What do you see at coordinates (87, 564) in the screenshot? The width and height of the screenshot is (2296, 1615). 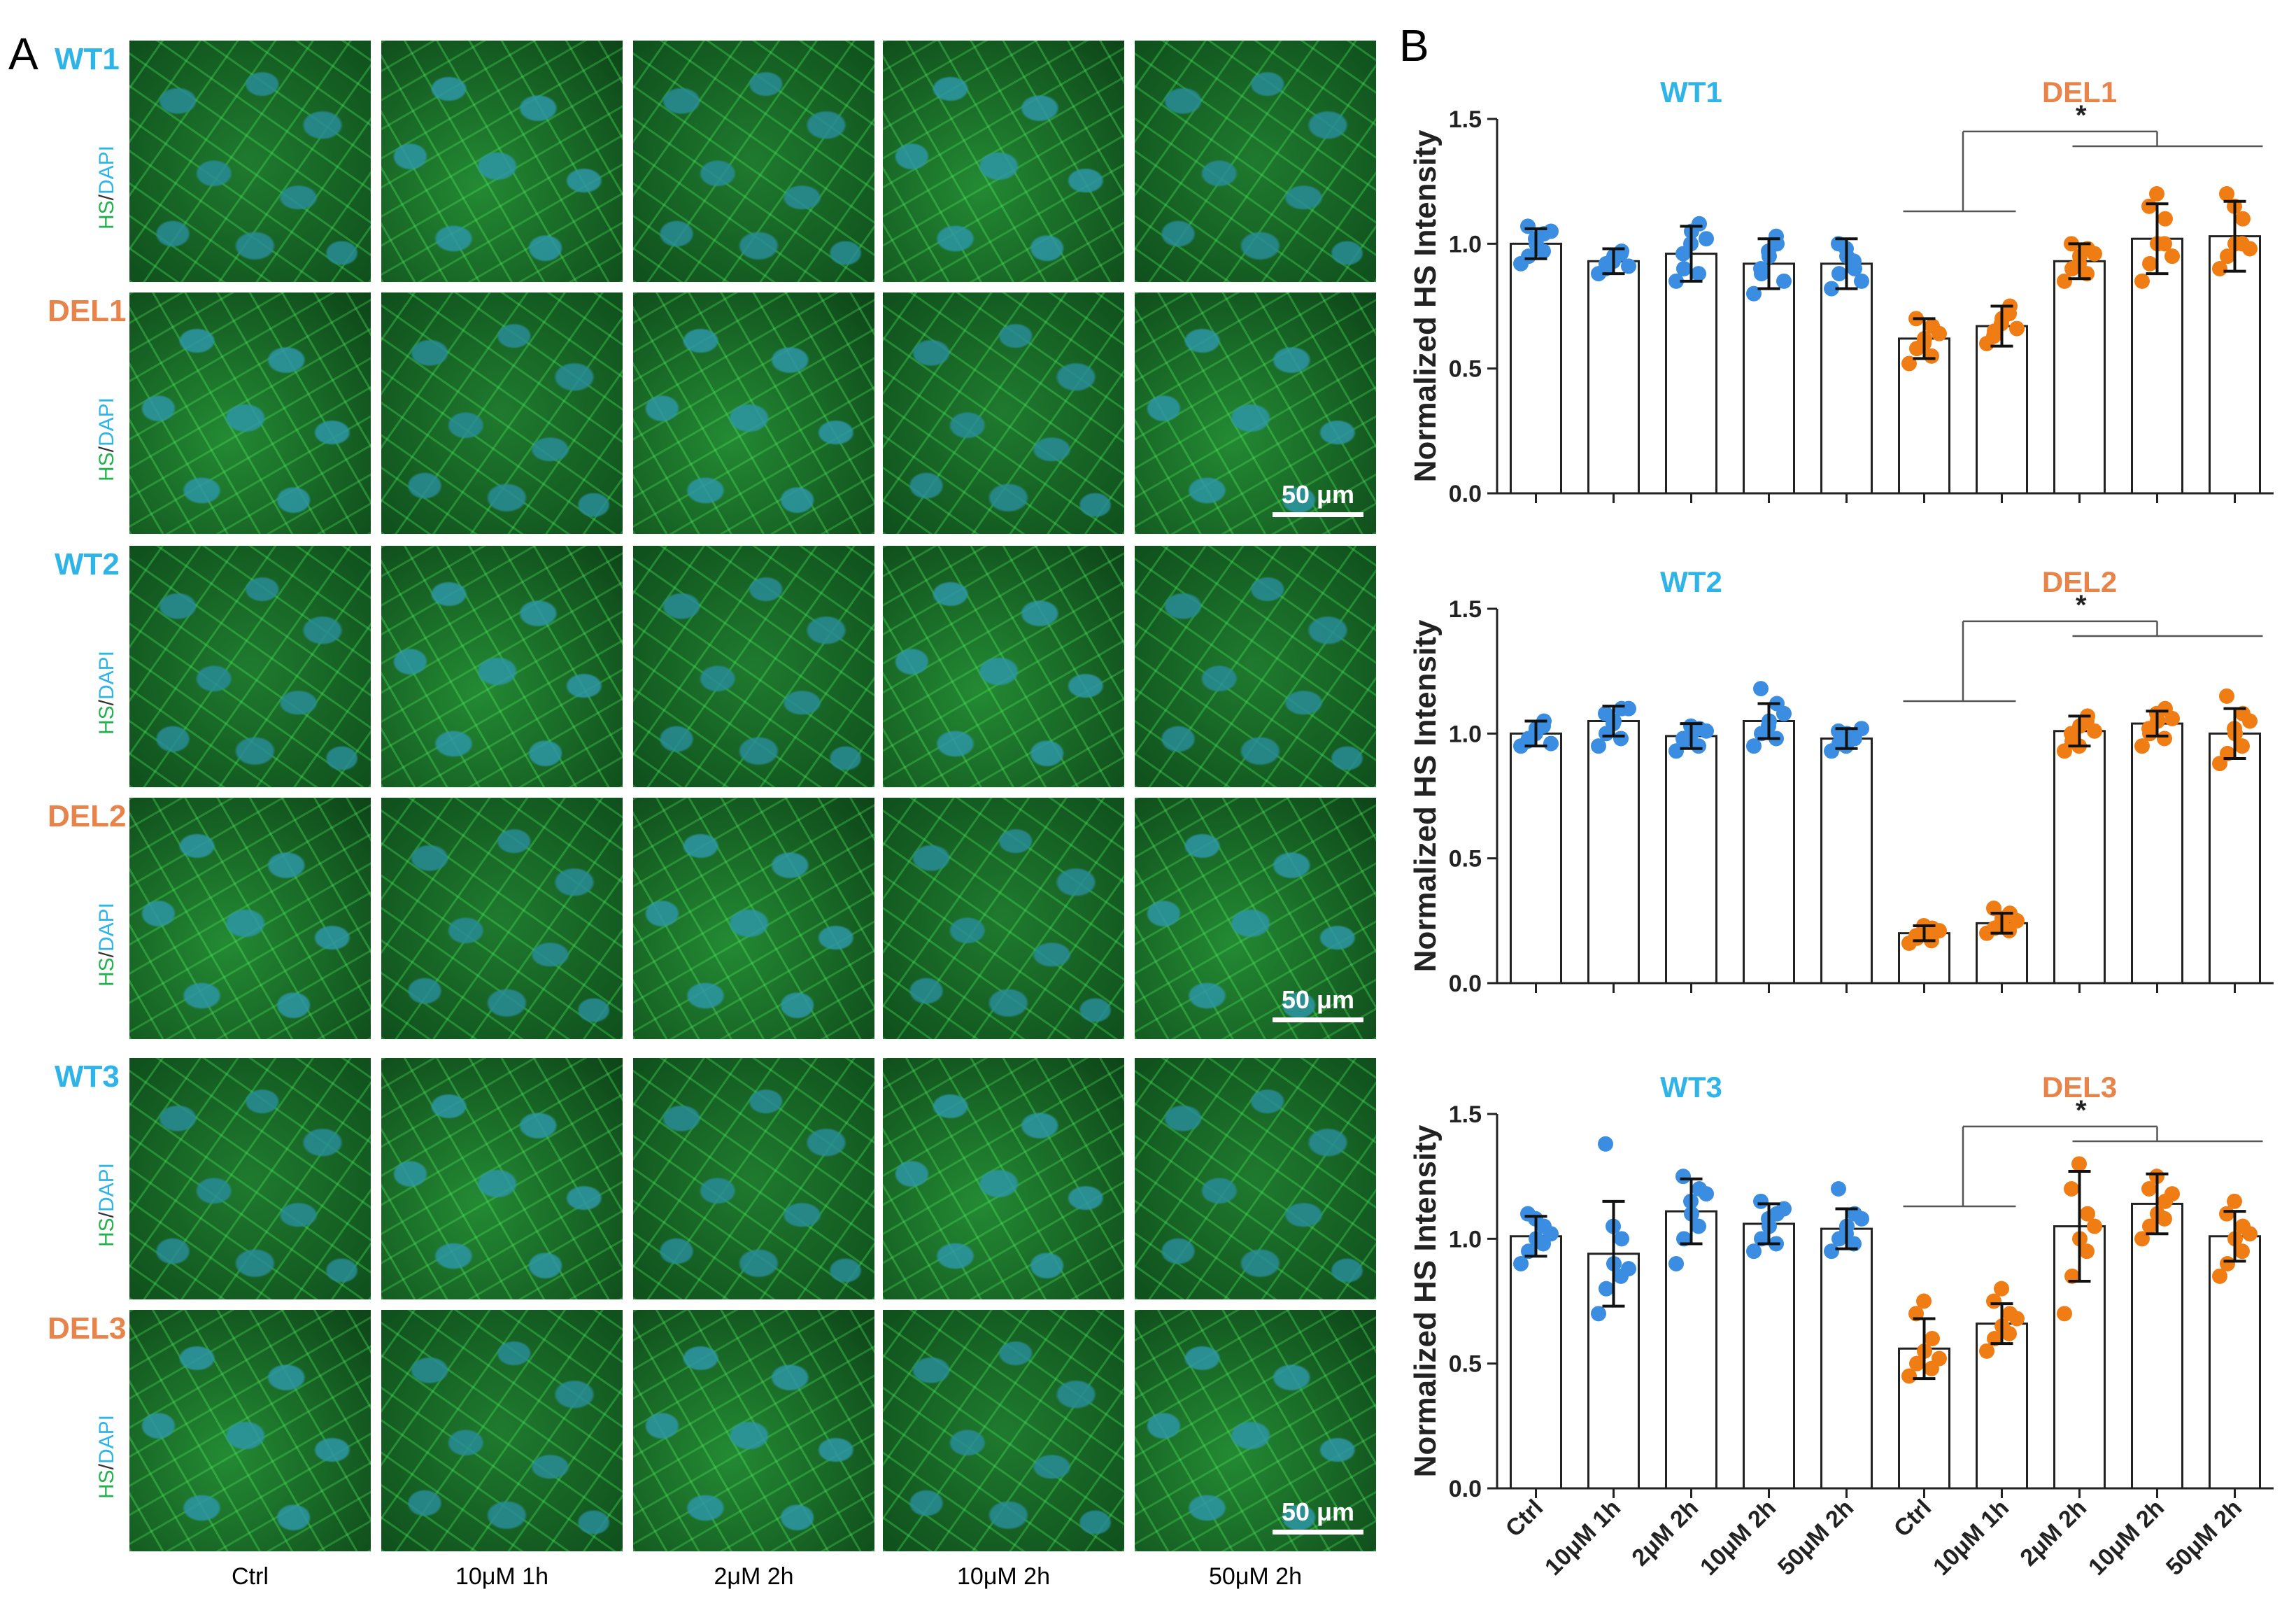 I see `row-label-wt2: WT2` at bounding box center [87, 564].